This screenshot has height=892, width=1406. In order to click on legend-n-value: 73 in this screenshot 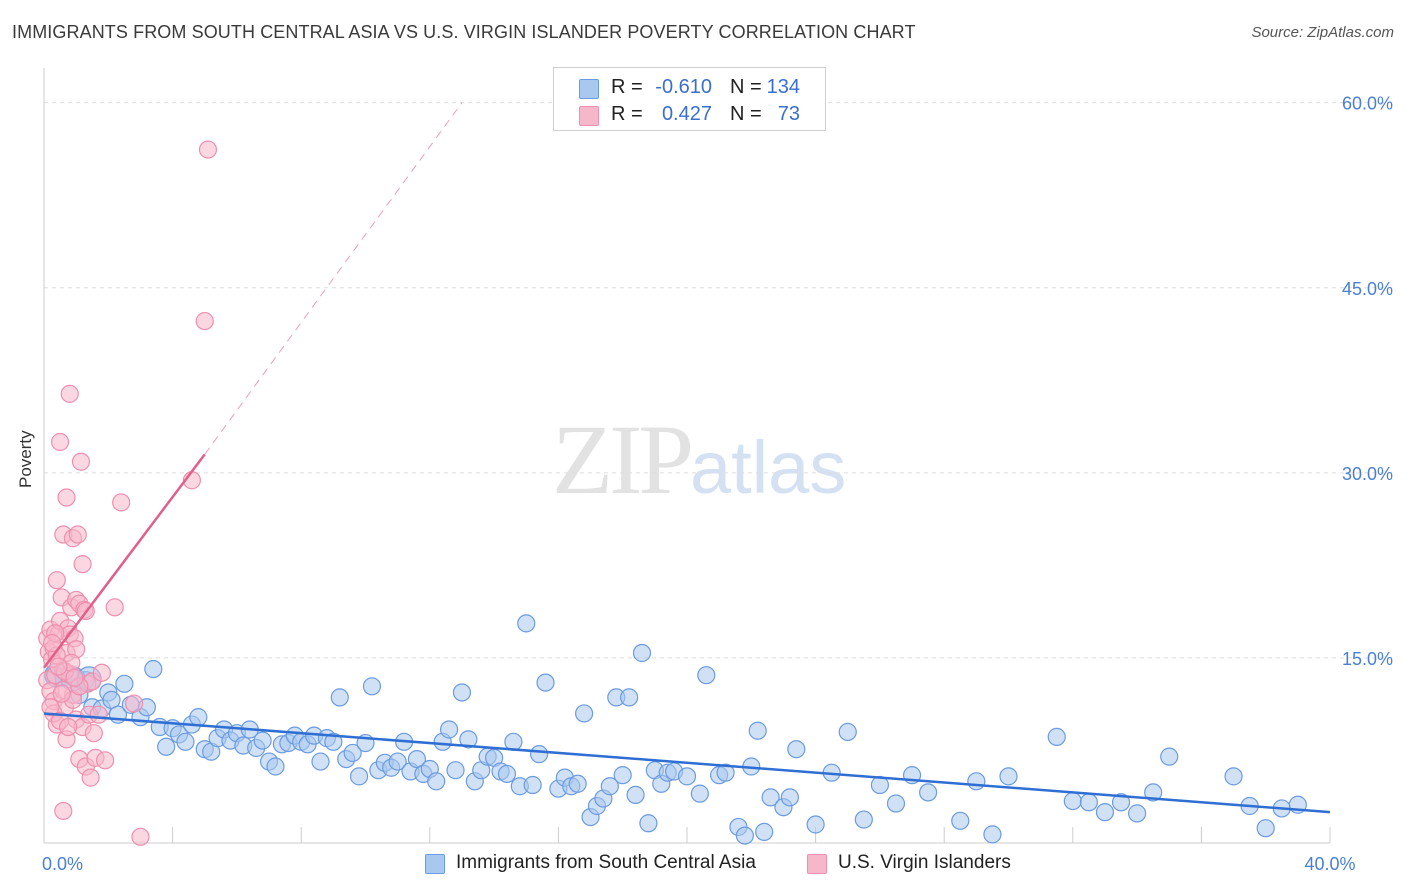, I will do `click(788, 114)`.